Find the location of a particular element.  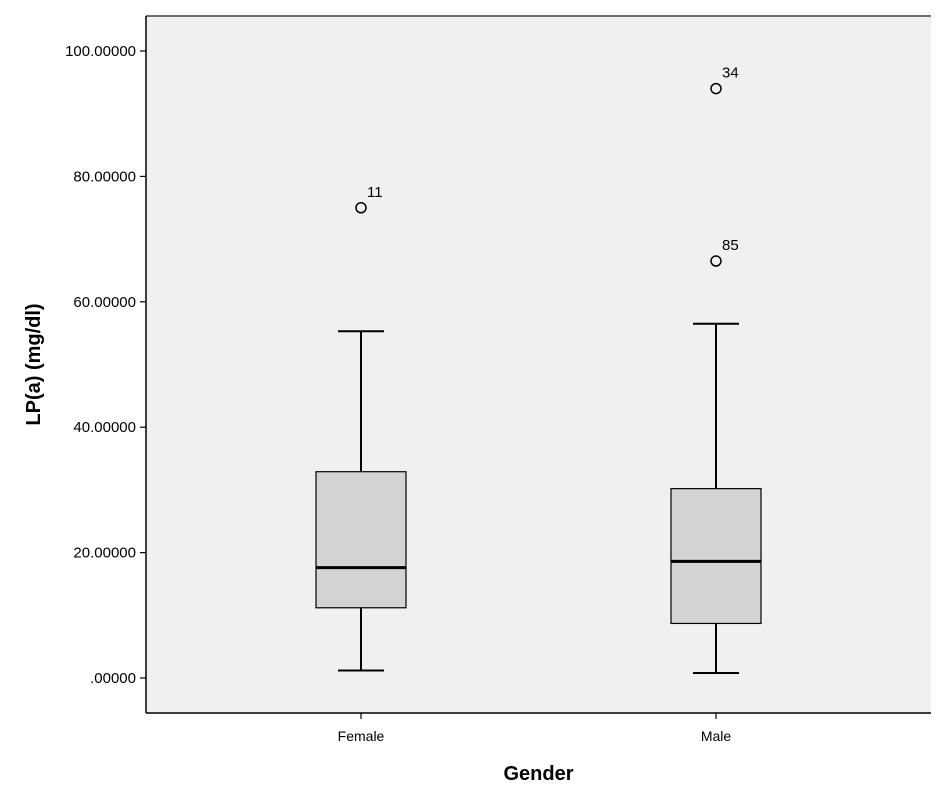

y-tick-label: 80.00000 is located at coordinates (104, 176).